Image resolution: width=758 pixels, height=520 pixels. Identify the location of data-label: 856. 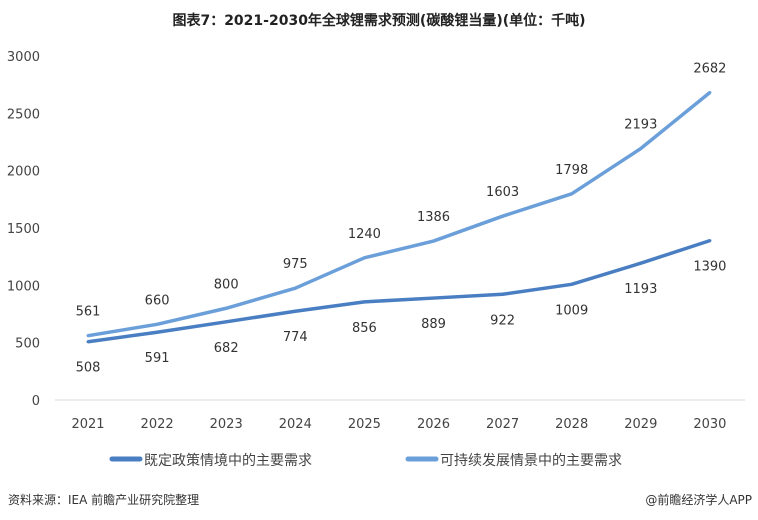
(364, 328).